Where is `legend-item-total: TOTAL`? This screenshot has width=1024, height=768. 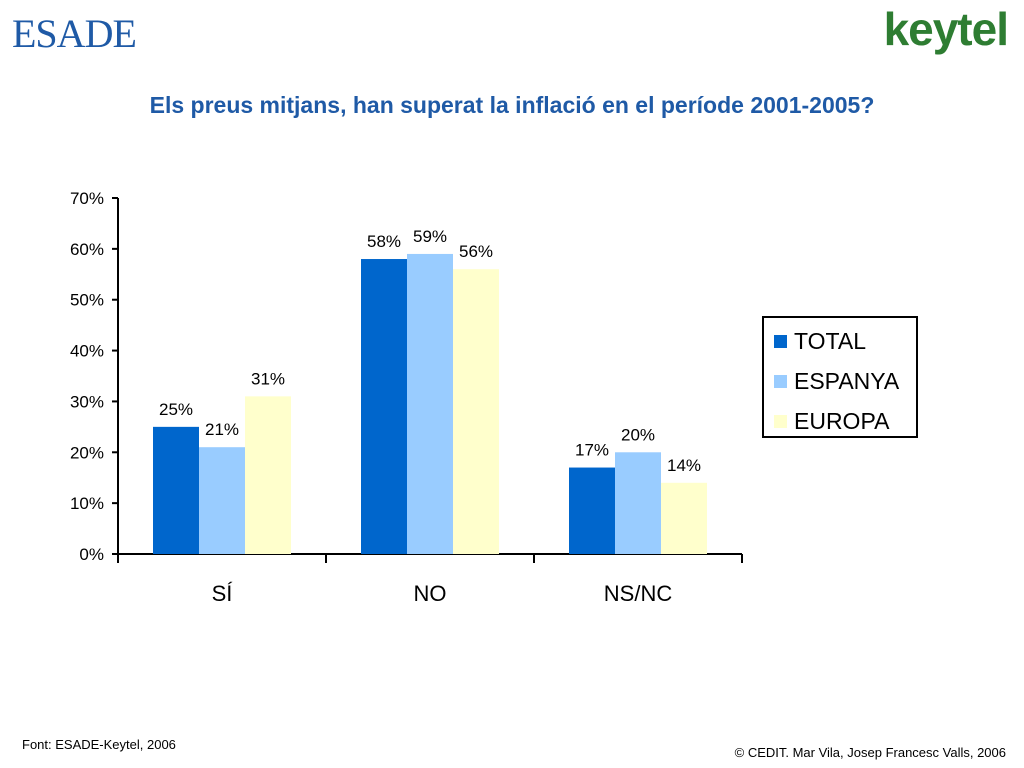 legend-item-total: TOTAL is located at coordinates (820, 341).